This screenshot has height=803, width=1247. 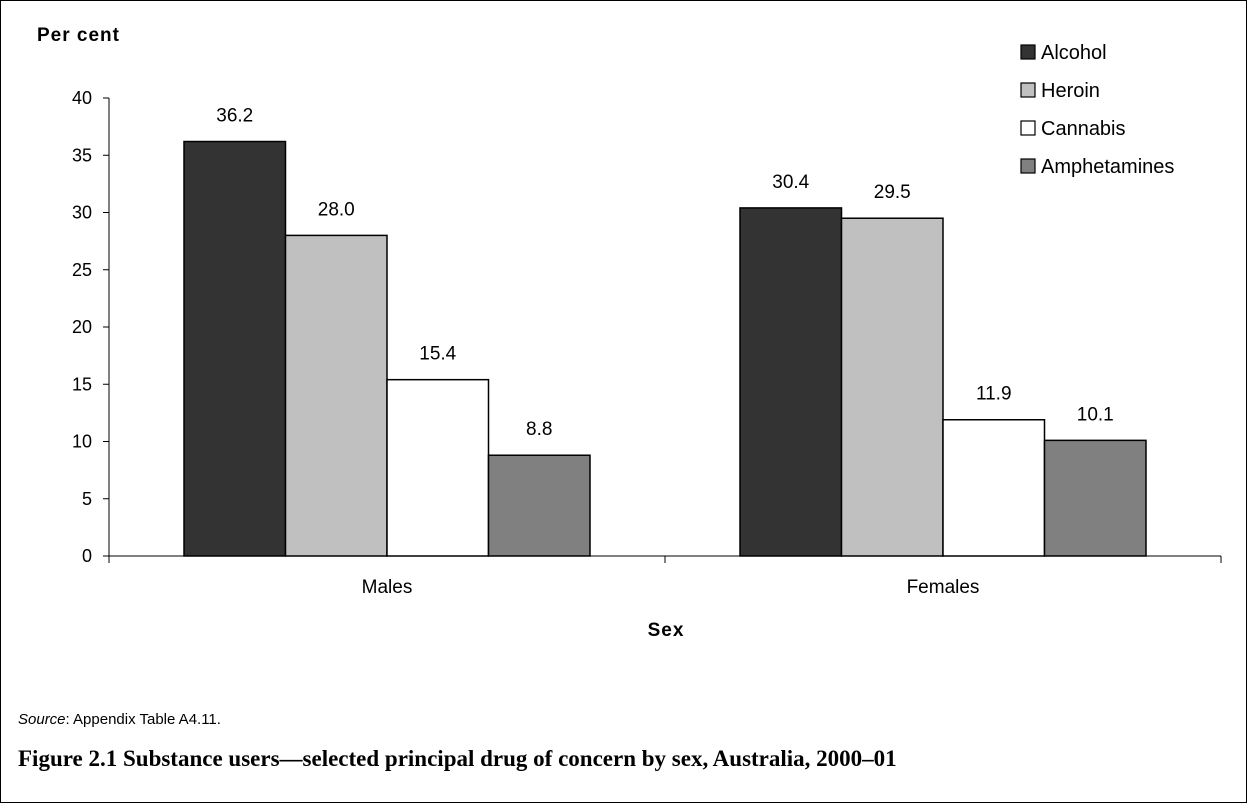 I want to click on legend: Alcohol Heroin Cannabis Amphetamines, so click(x=1097, y=110).